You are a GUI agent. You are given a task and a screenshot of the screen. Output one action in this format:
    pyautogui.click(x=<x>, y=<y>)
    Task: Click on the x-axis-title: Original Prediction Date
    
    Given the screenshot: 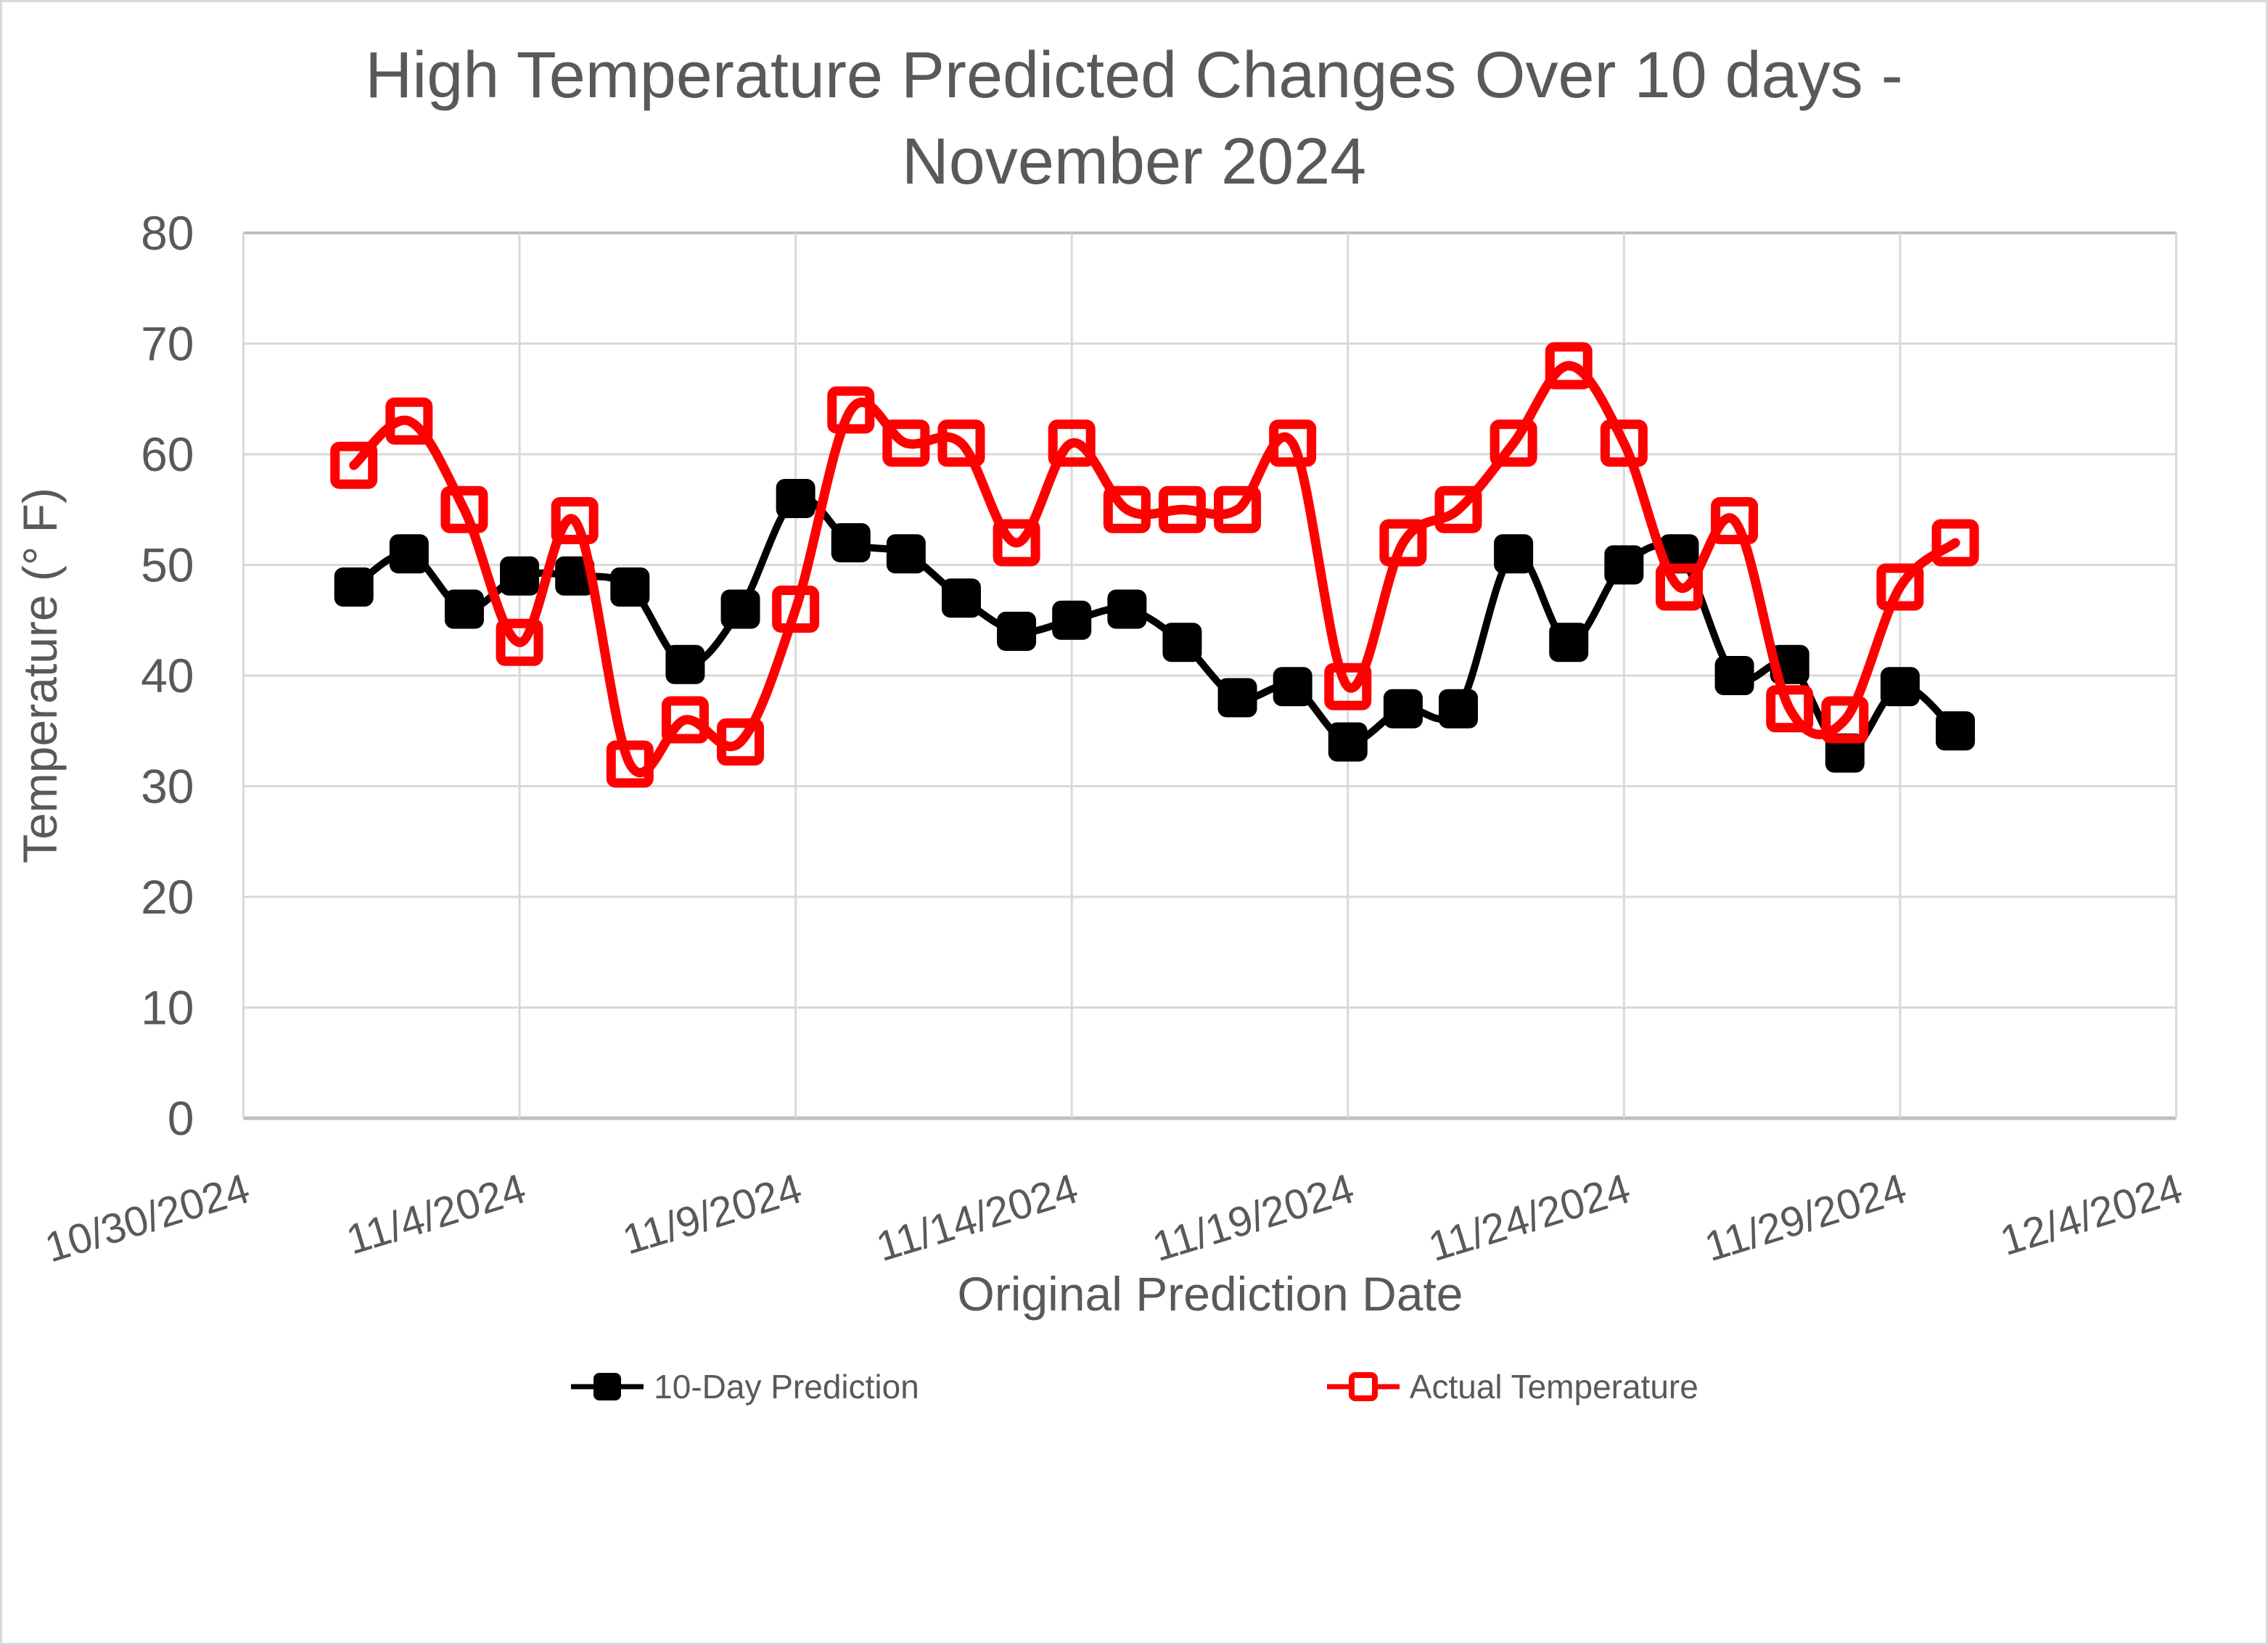 What is the action you would take?
    pyautogui.click(x=1210, y=1294)
    